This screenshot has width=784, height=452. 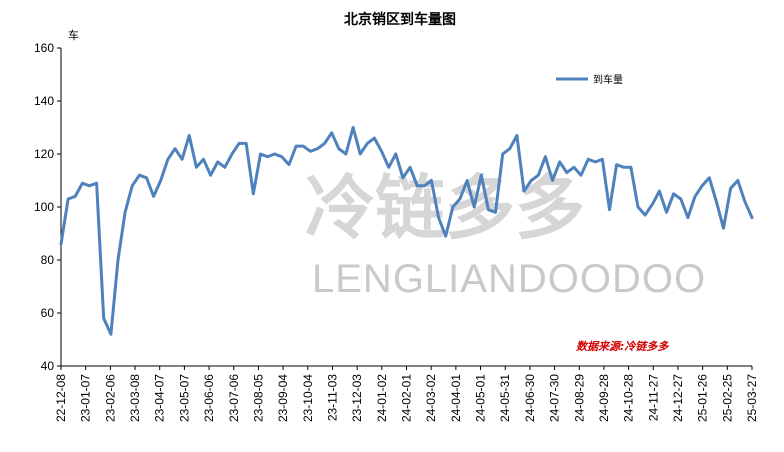 I want to click on y-tick-labels: 40 60 80 100 120 140 160, so click(x=47, y=207).